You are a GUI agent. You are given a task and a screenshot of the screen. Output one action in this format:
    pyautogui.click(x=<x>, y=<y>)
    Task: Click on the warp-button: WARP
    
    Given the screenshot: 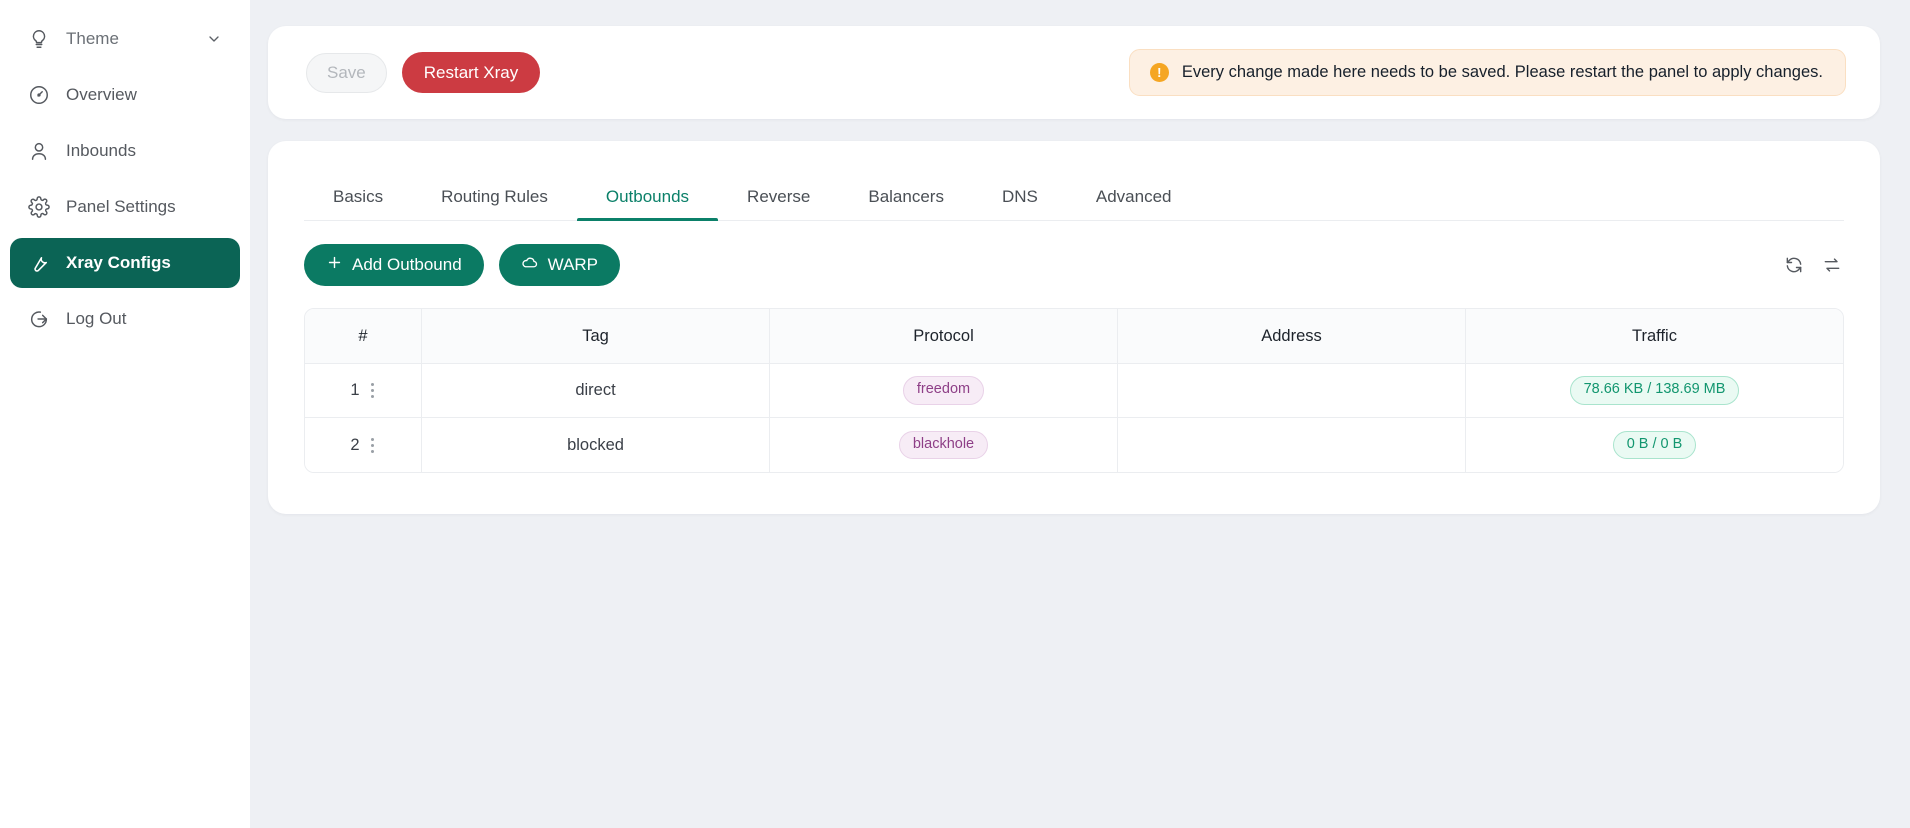 What is the action you would take?
    pyautogui.click(x=559, y=265)
    